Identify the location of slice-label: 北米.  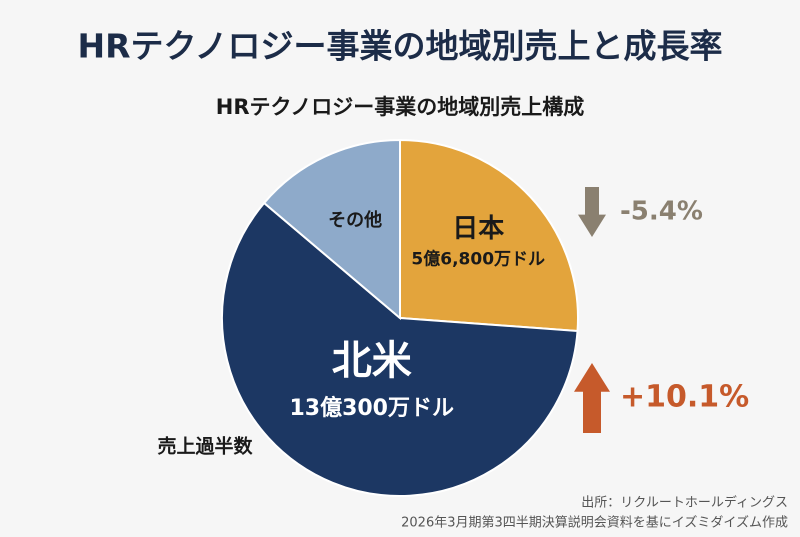
(372, 361).